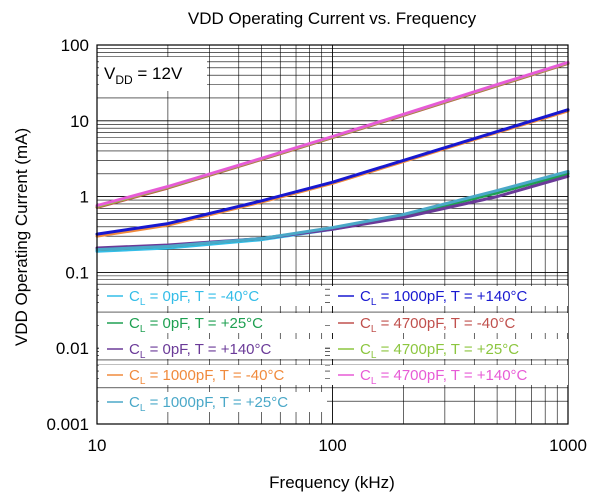  I want to click on vdd-annotation: VDD = 12V, so click(153, 74).